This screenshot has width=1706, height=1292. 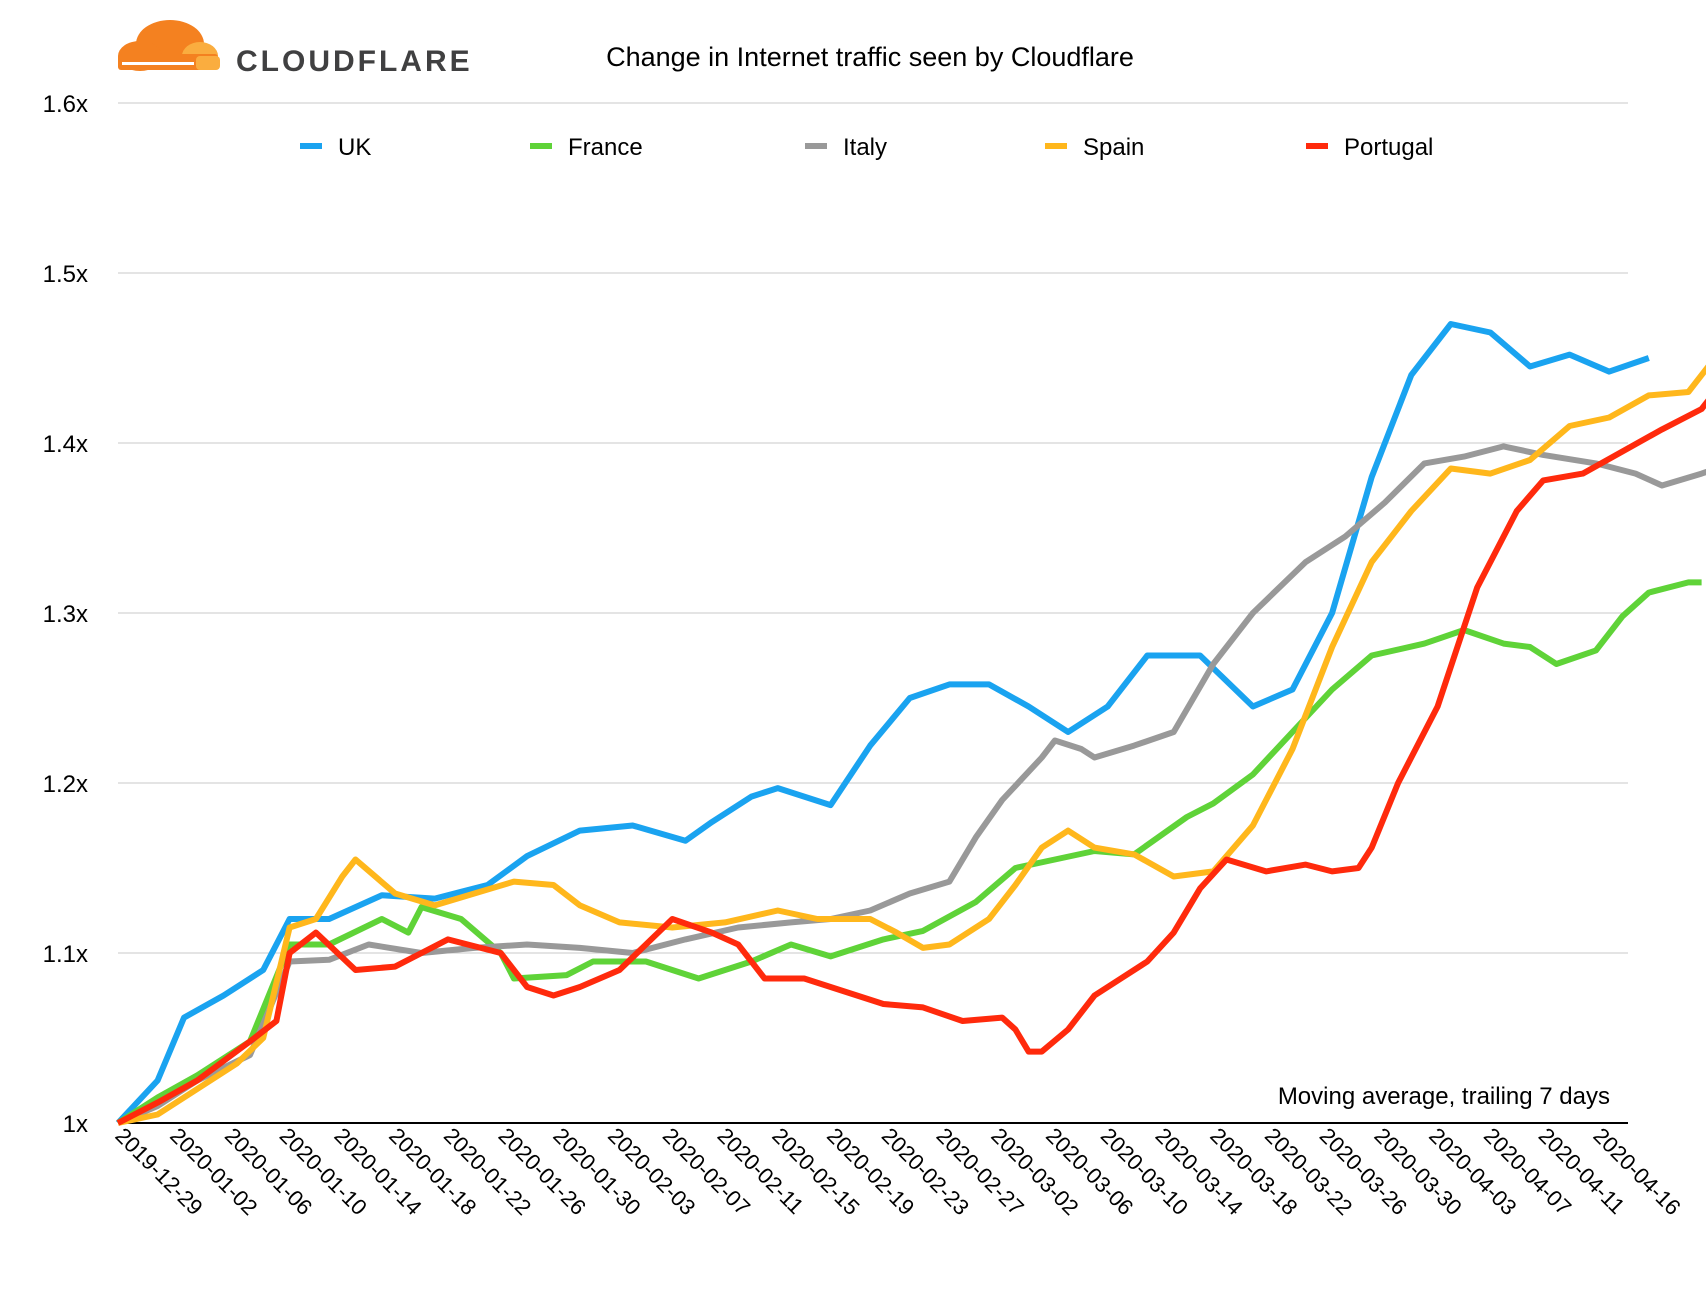 I want to click on legend-label-italy: Italy, so click(x=865, y=147).